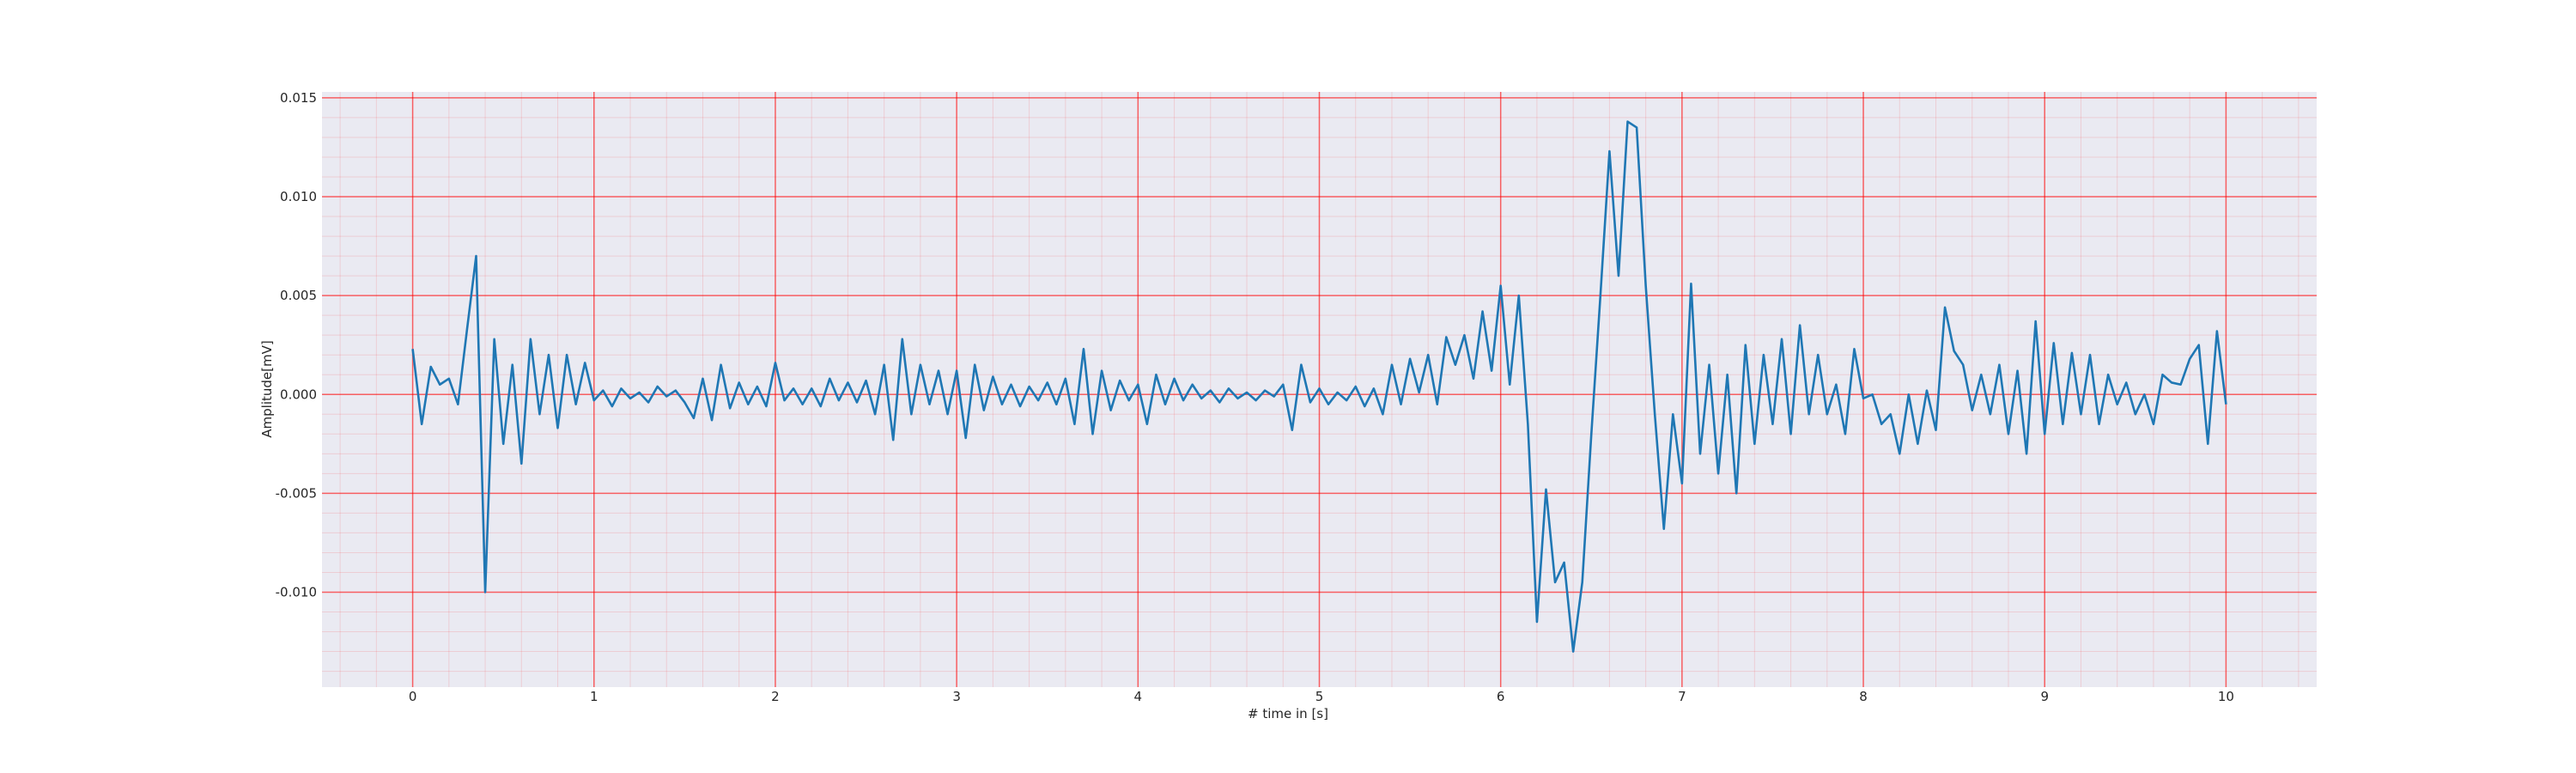 The width and height of the screenshot is (2576, 773). Describe the element at coordinates (1682, 696) in the screenshot. I see `x-tick-label: 7` at that location.